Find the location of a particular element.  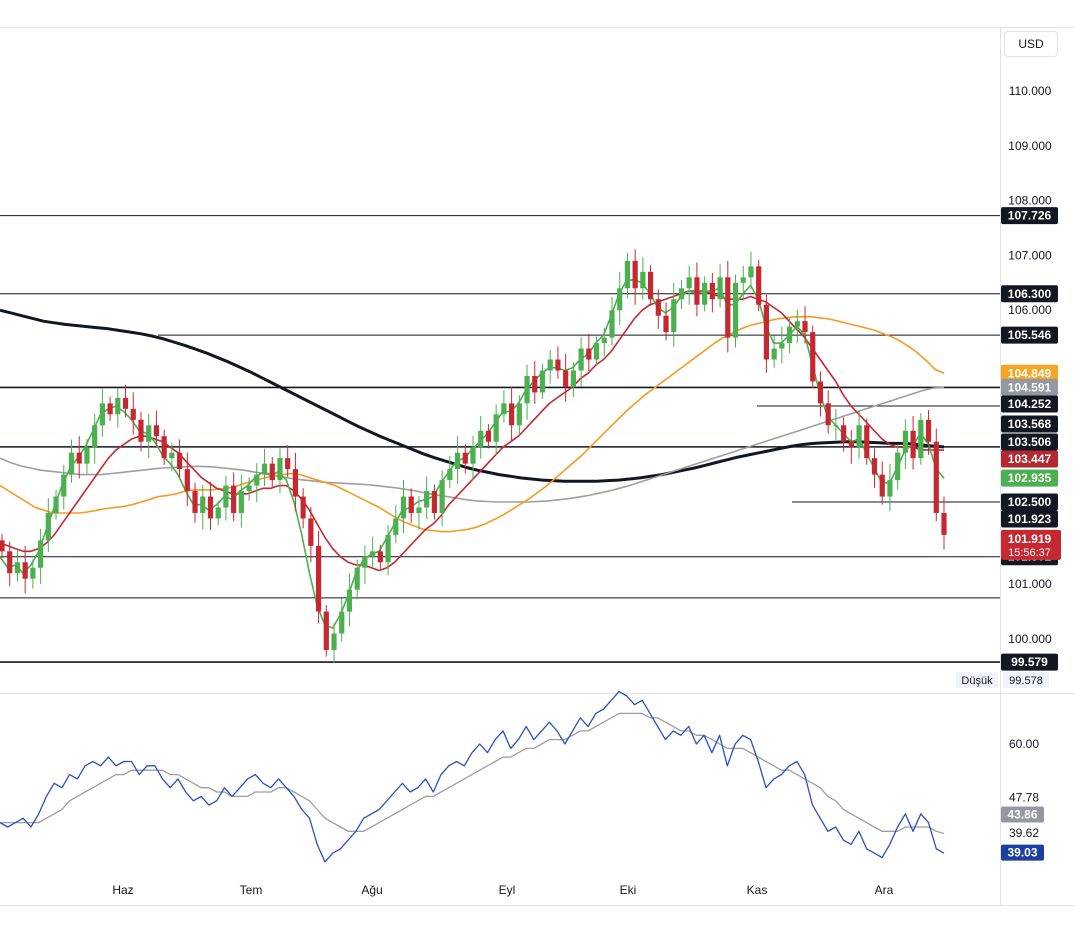

low-label: Düşük is located at coordinates (977, 681).